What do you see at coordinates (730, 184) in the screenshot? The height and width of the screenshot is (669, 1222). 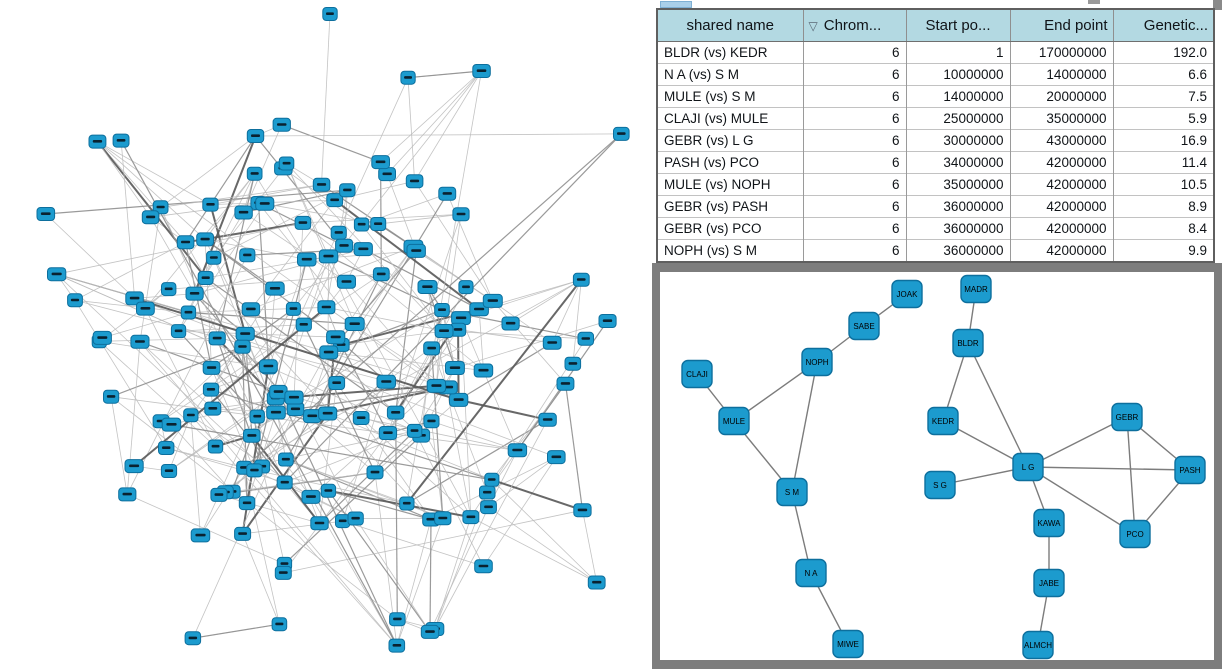 I see `table-cell: MULE (vs) NOPH` at bounding box center [730, 184].